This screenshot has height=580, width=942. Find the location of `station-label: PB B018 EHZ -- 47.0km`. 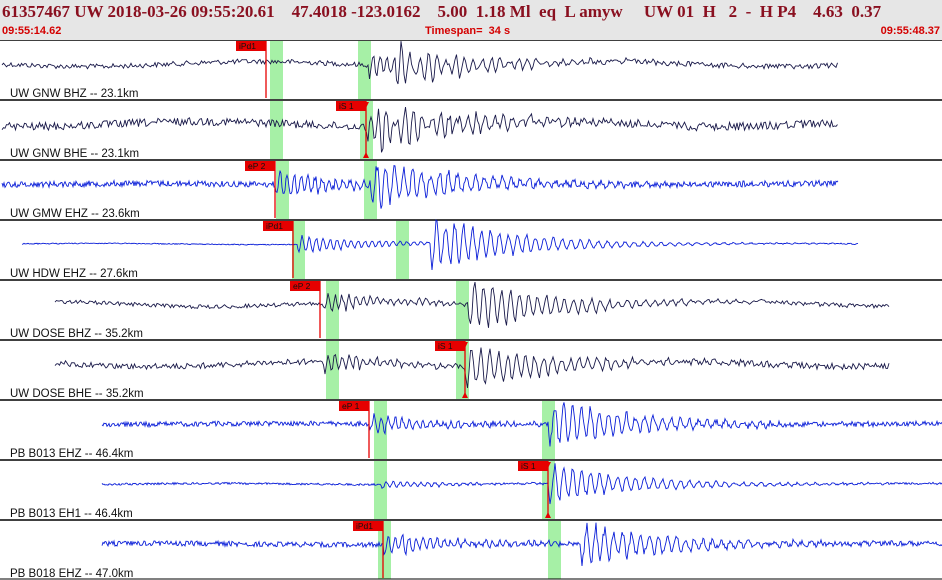

station-label: PB B018 EHZ -- 47.0km is located at coordinates (71, 574).